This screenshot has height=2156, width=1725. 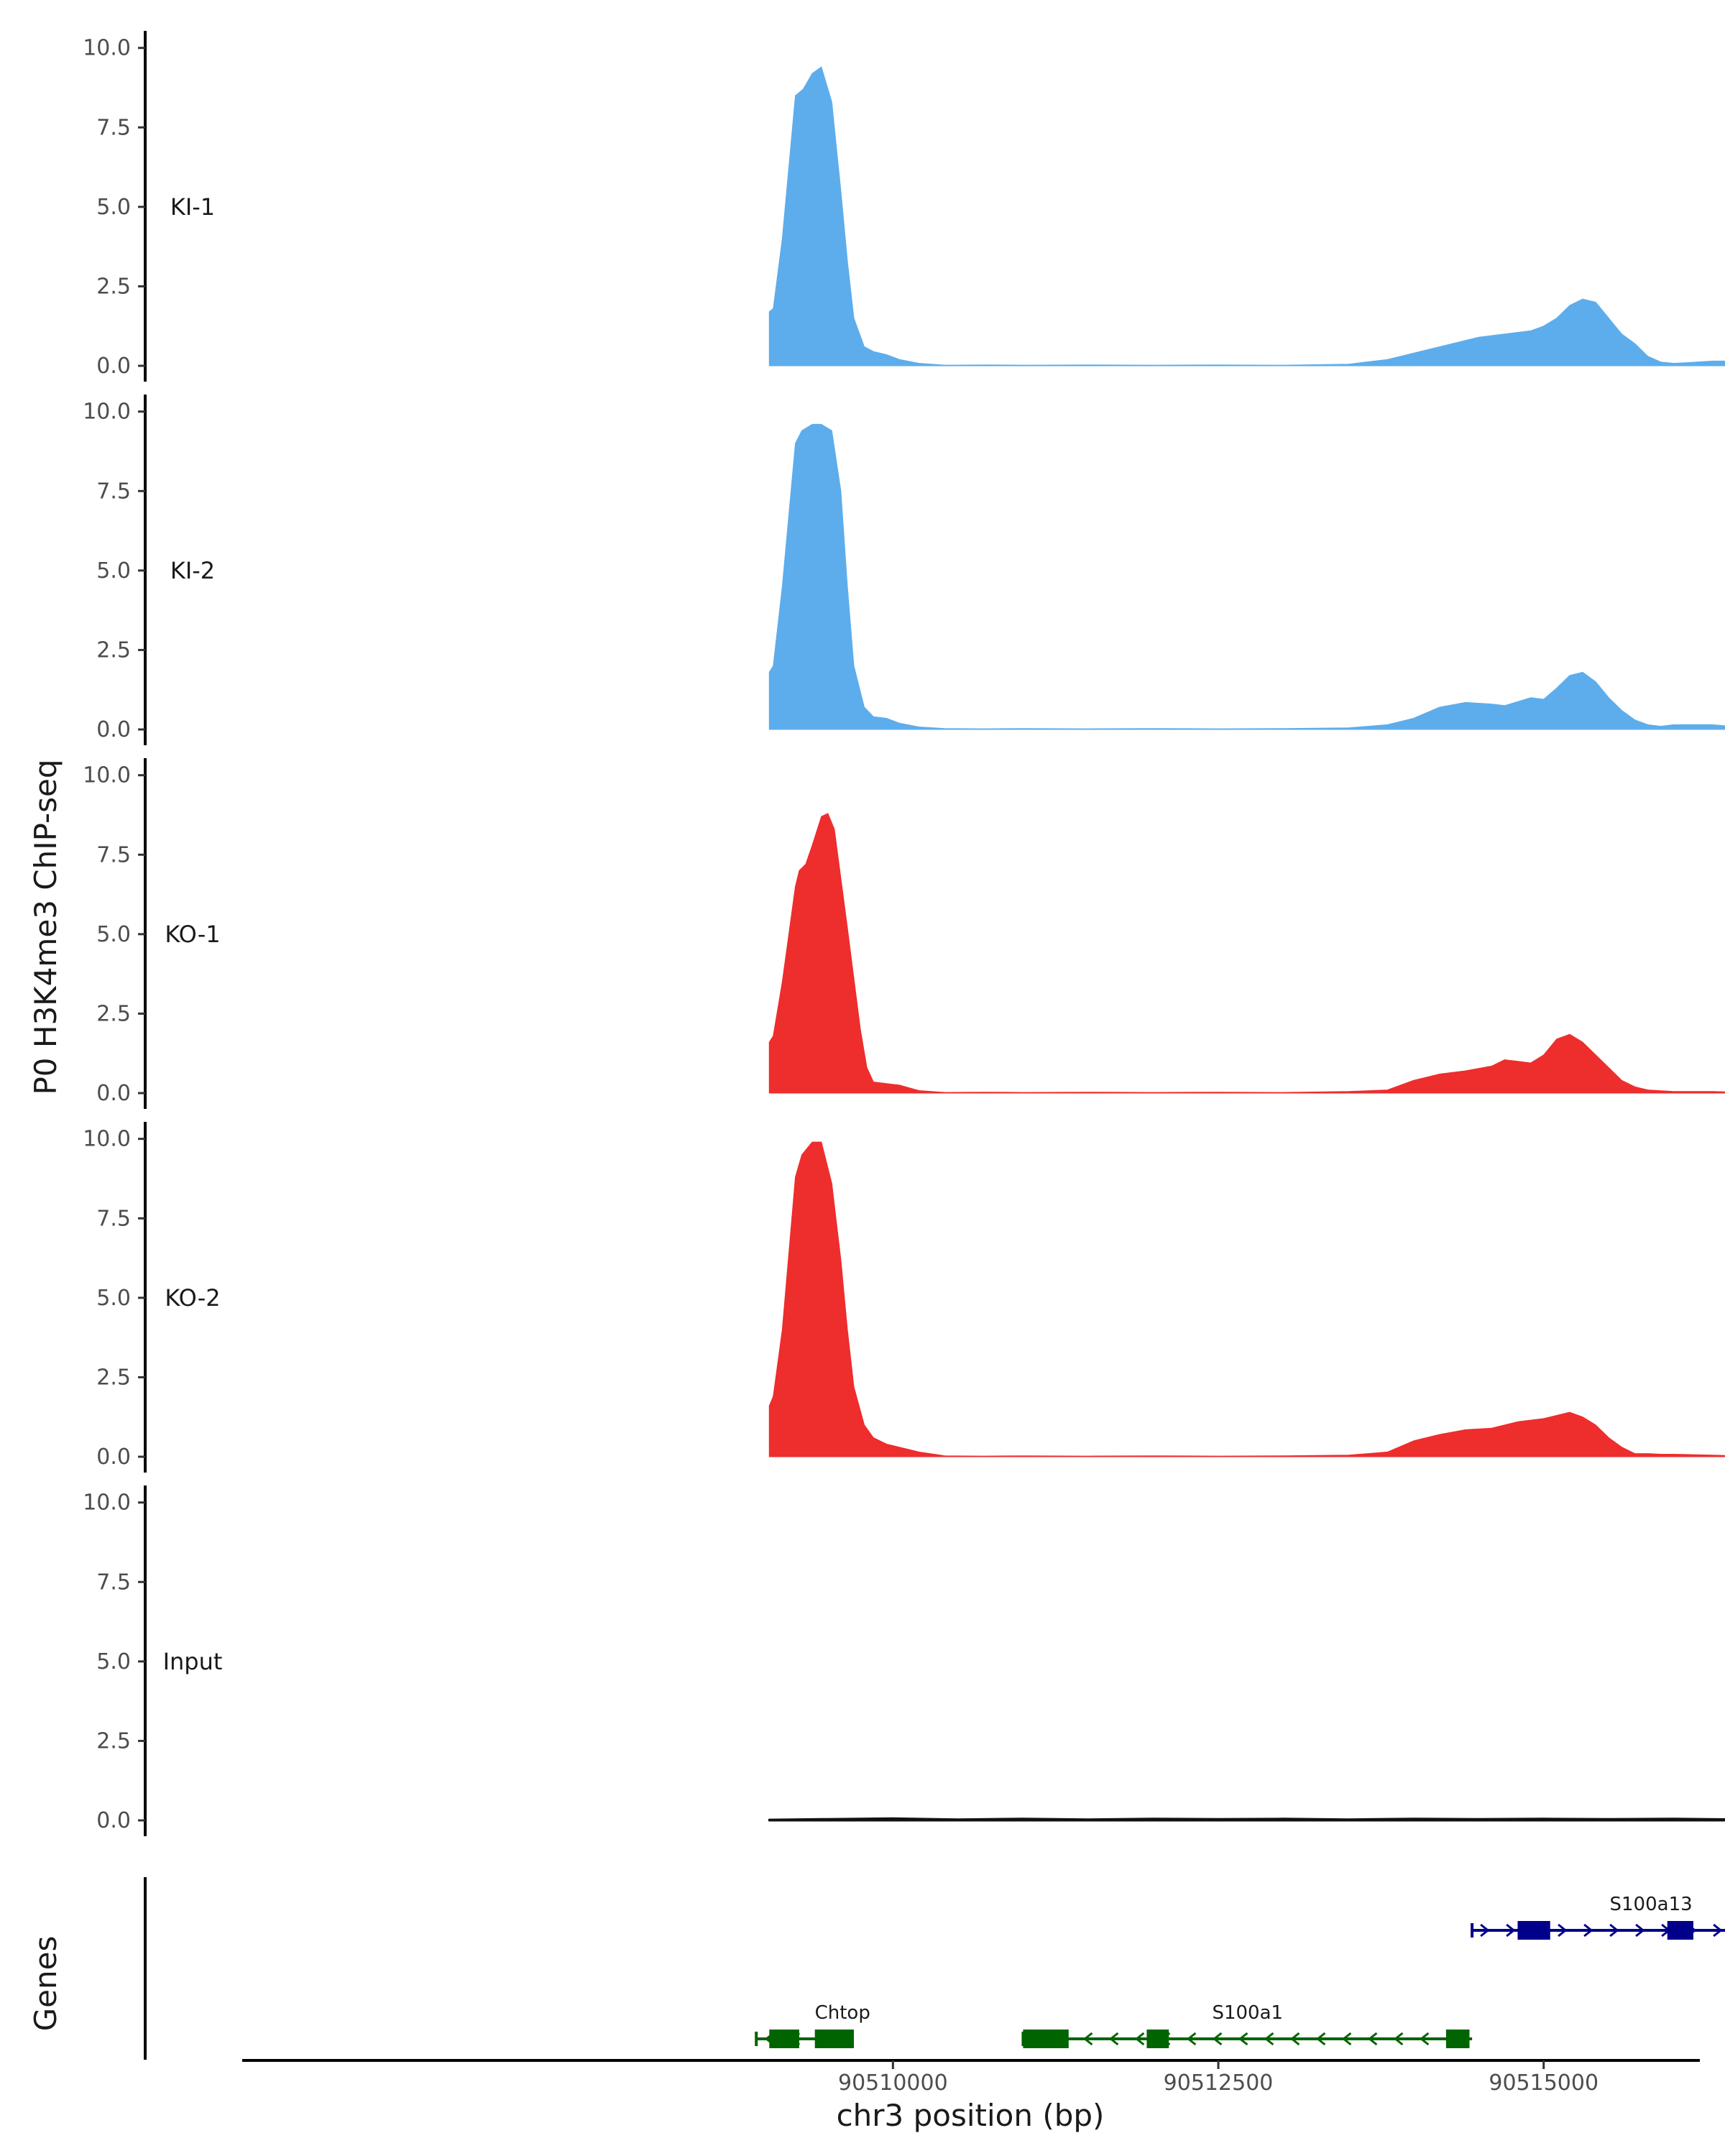 I want to click on track-label: KI-2, so click(x=192, y=570).